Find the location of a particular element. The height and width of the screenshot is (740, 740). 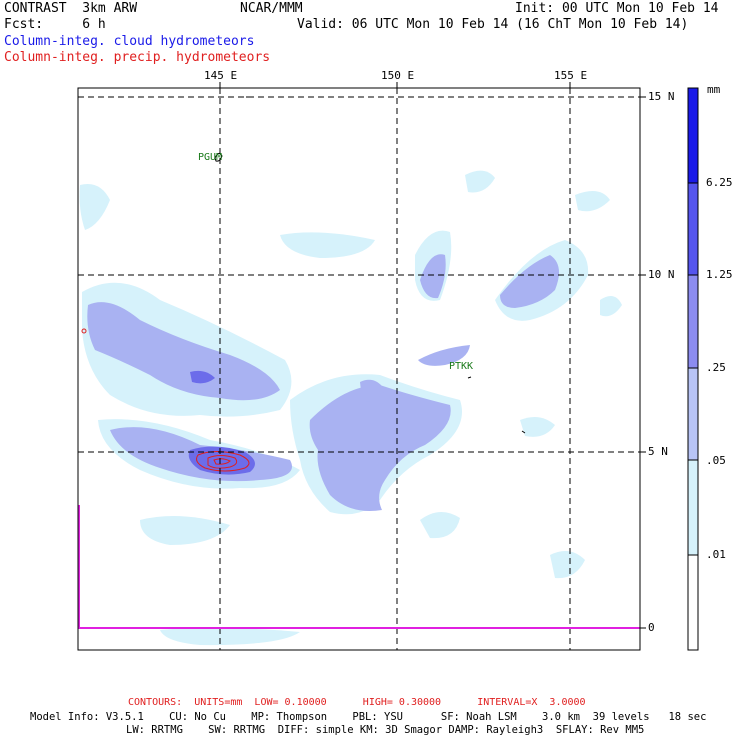

lat-label-0: 0 is located at coordinates (651, 627).